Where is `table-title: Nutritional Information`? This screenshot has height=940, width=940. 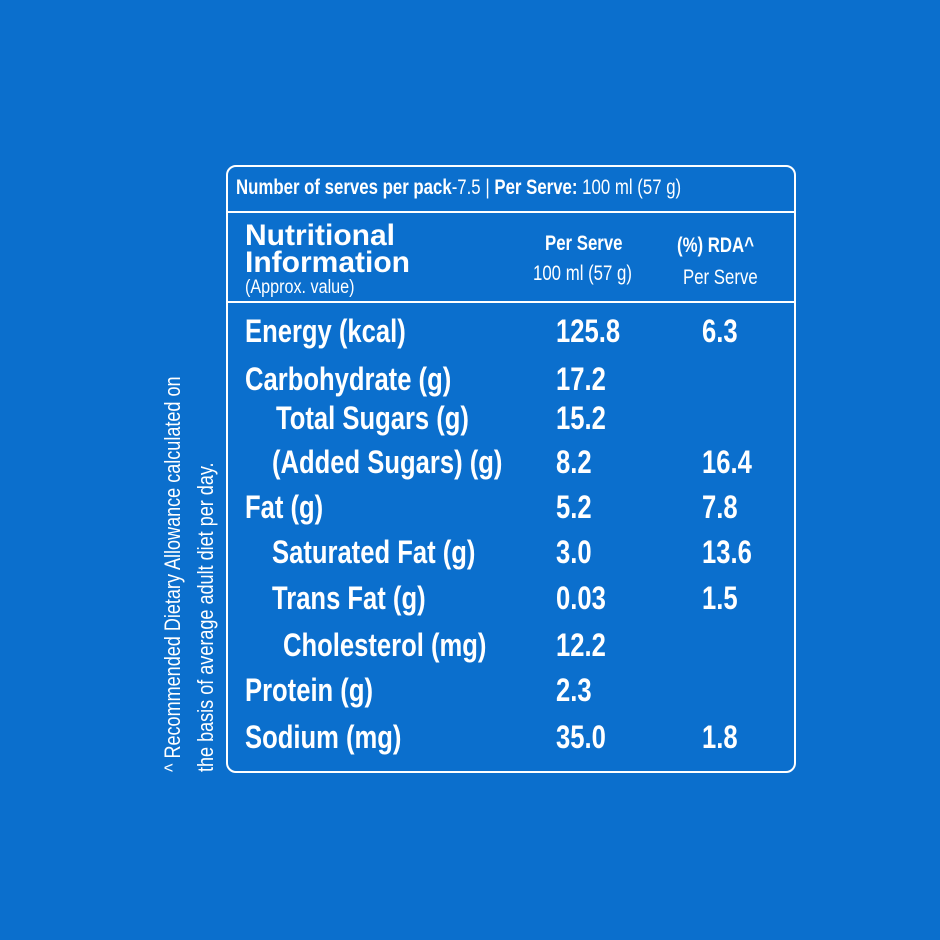
table-title: Nutritional Information is located at coordinates (327, 249).